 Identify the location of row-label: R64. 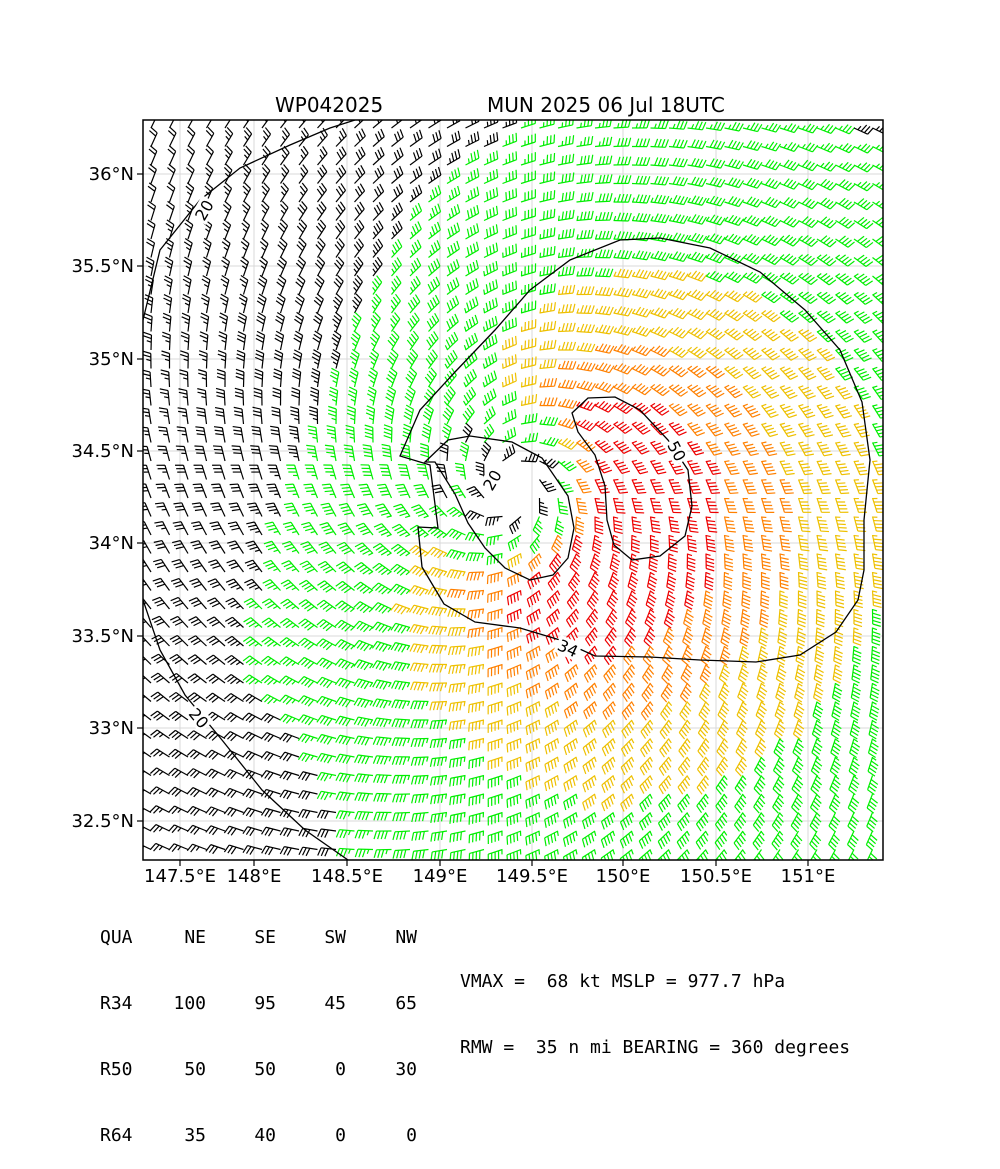
(120, 1136).